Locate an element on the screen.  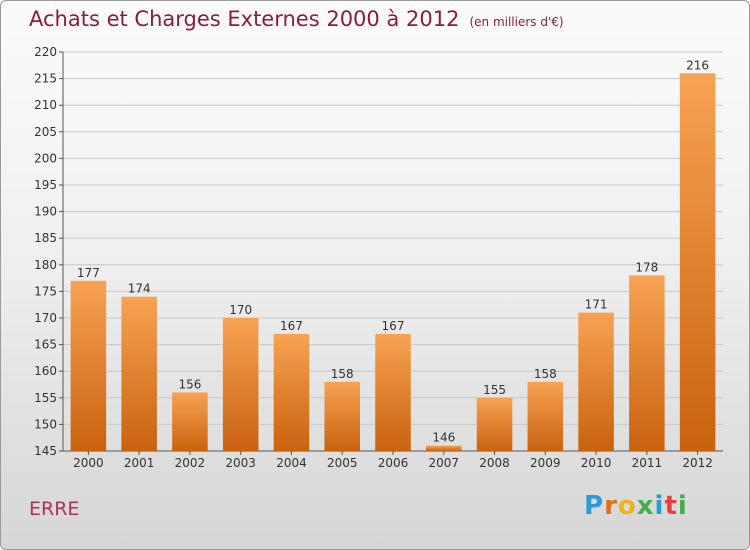
y-tick-label: 190 is located at coordinates (45, 212).